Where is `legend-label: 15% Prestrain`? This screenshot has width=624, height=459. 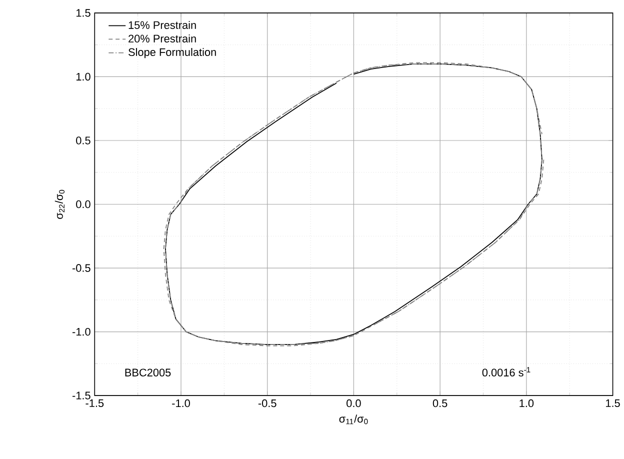
legend-label: 15% Prestrain is located at coordinates (162, 24).